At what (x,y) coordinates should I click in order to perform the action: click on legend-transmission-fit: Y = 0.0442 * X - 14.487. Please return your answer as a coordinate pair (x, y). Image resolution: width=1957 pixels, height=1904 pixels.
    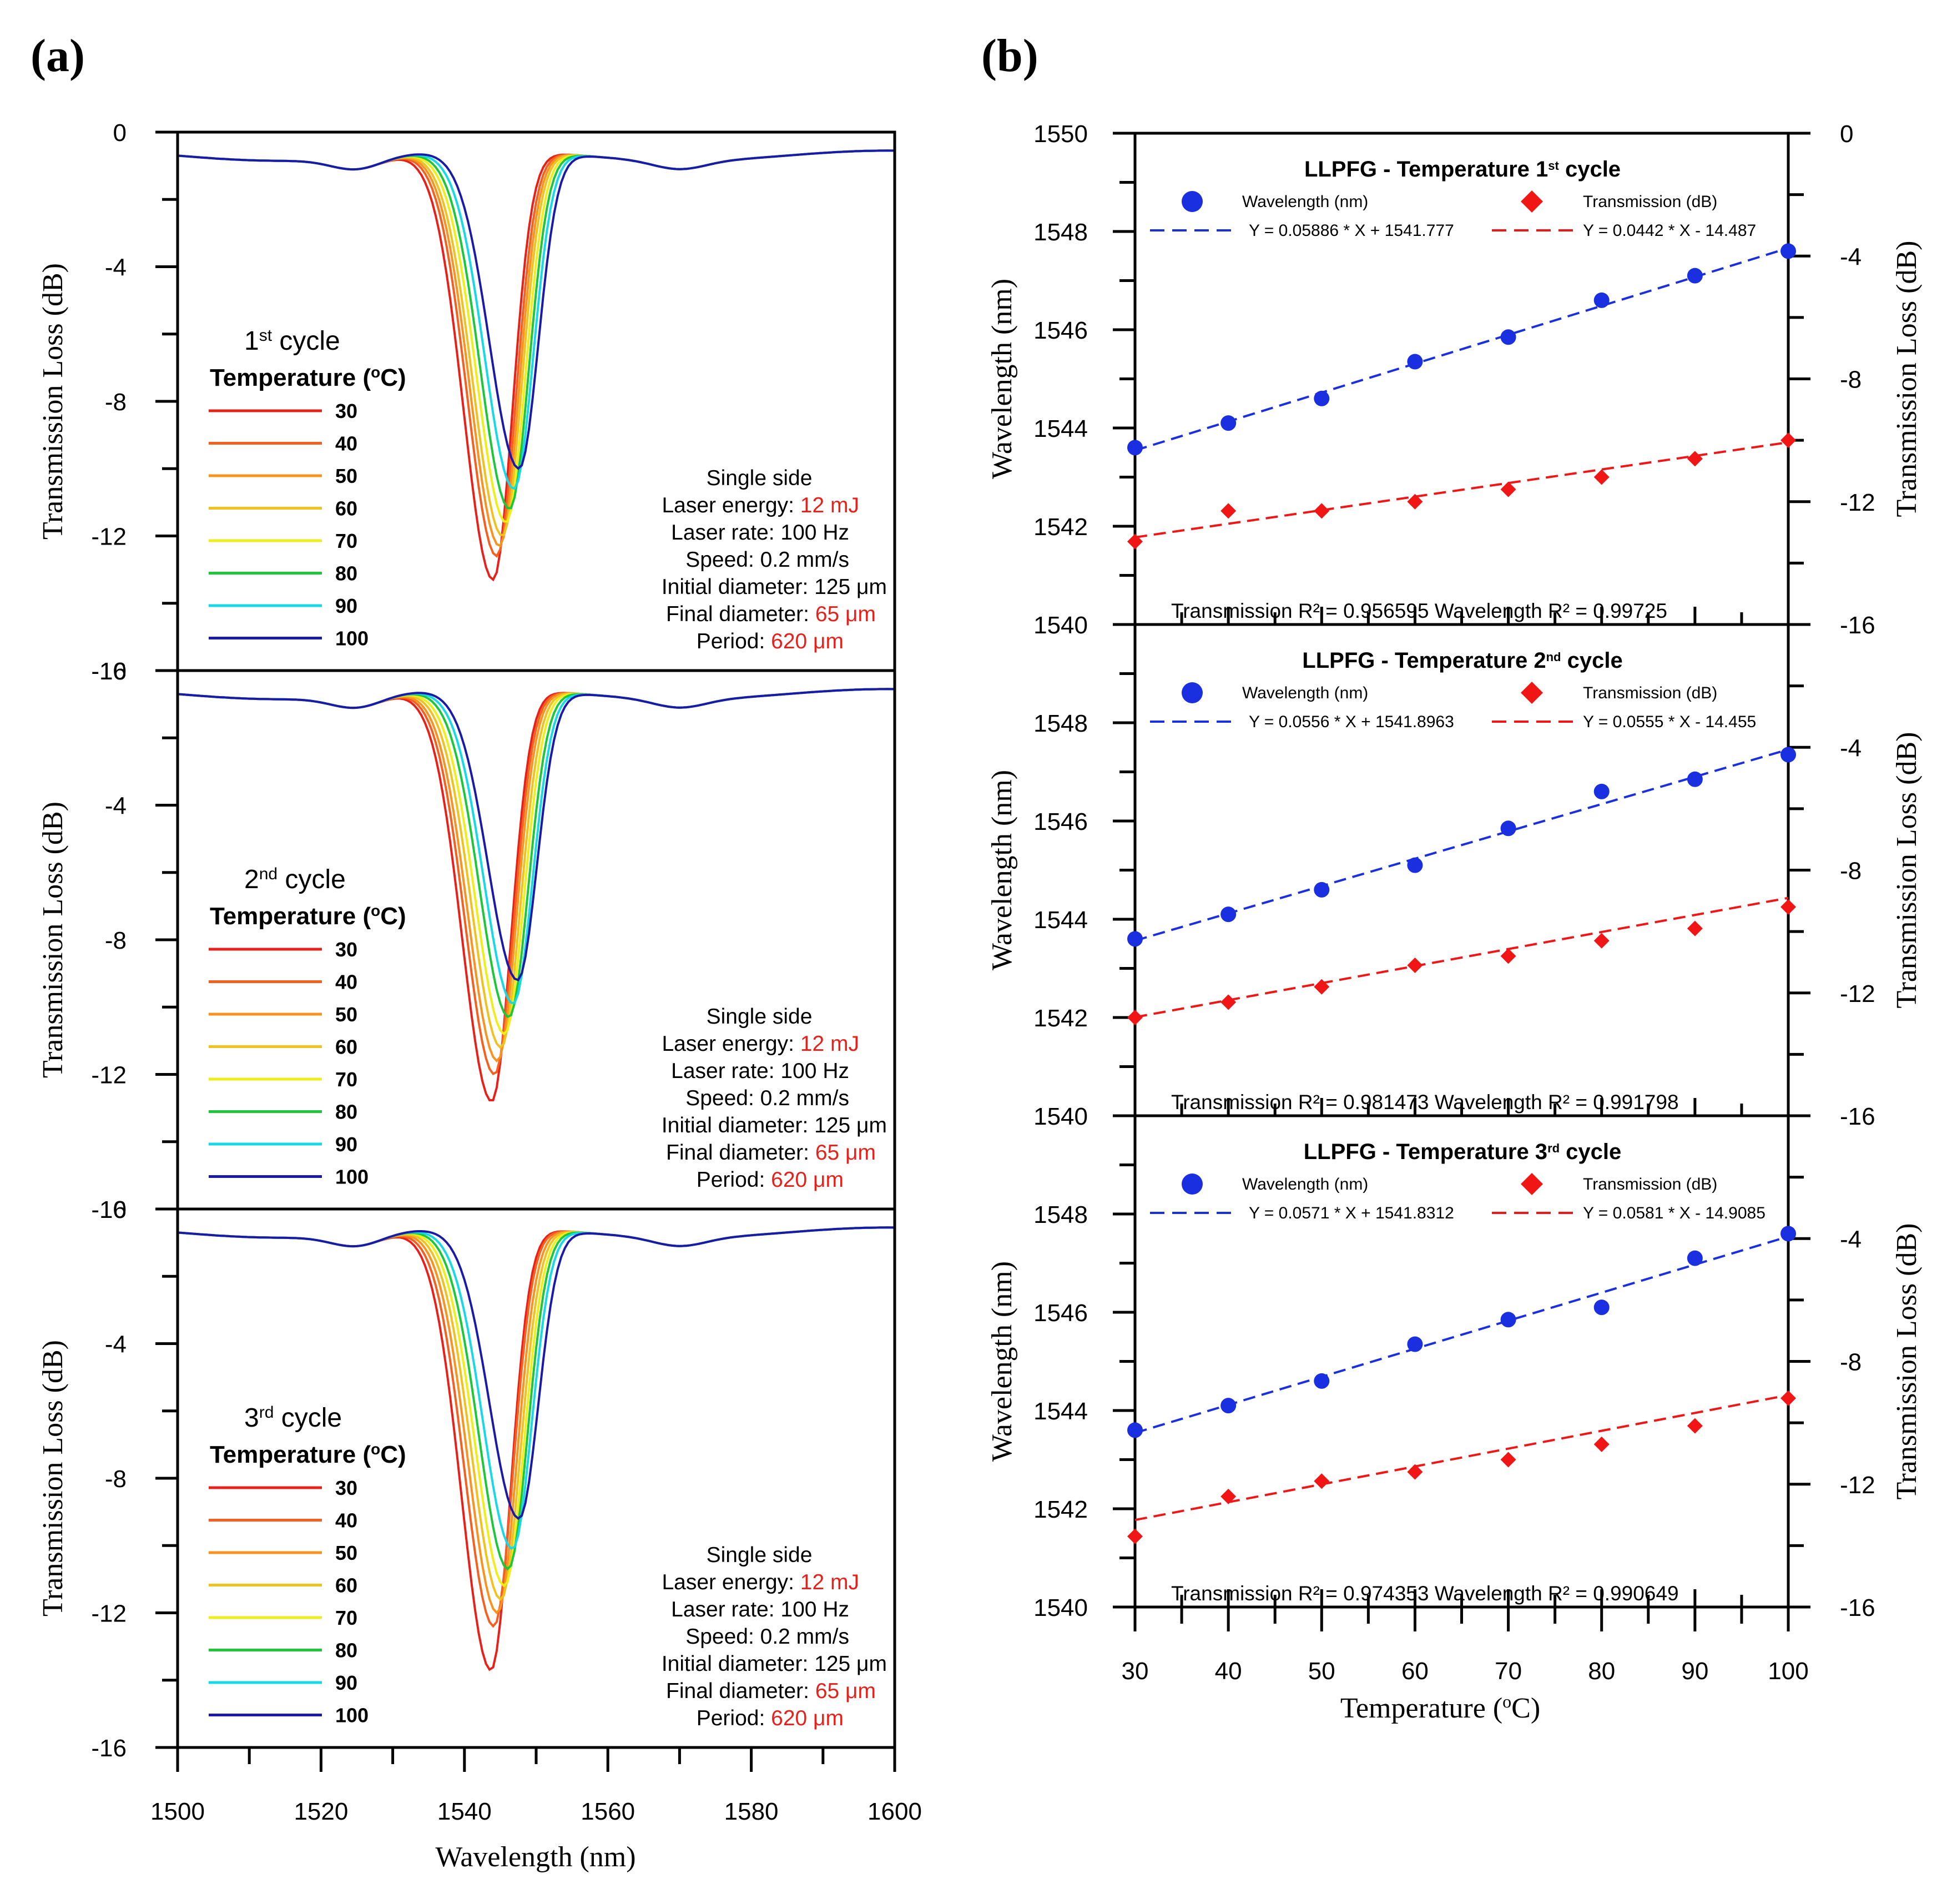
    Looking at the image, I should click on (1669, 230).